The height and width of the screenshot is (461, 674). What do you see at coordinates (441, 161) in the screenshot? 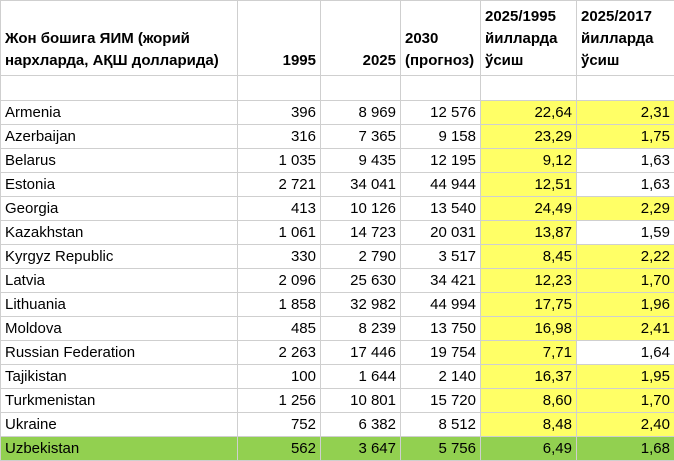
I see `value-2030-cell: 12 195` at bounding box center [441, 161].